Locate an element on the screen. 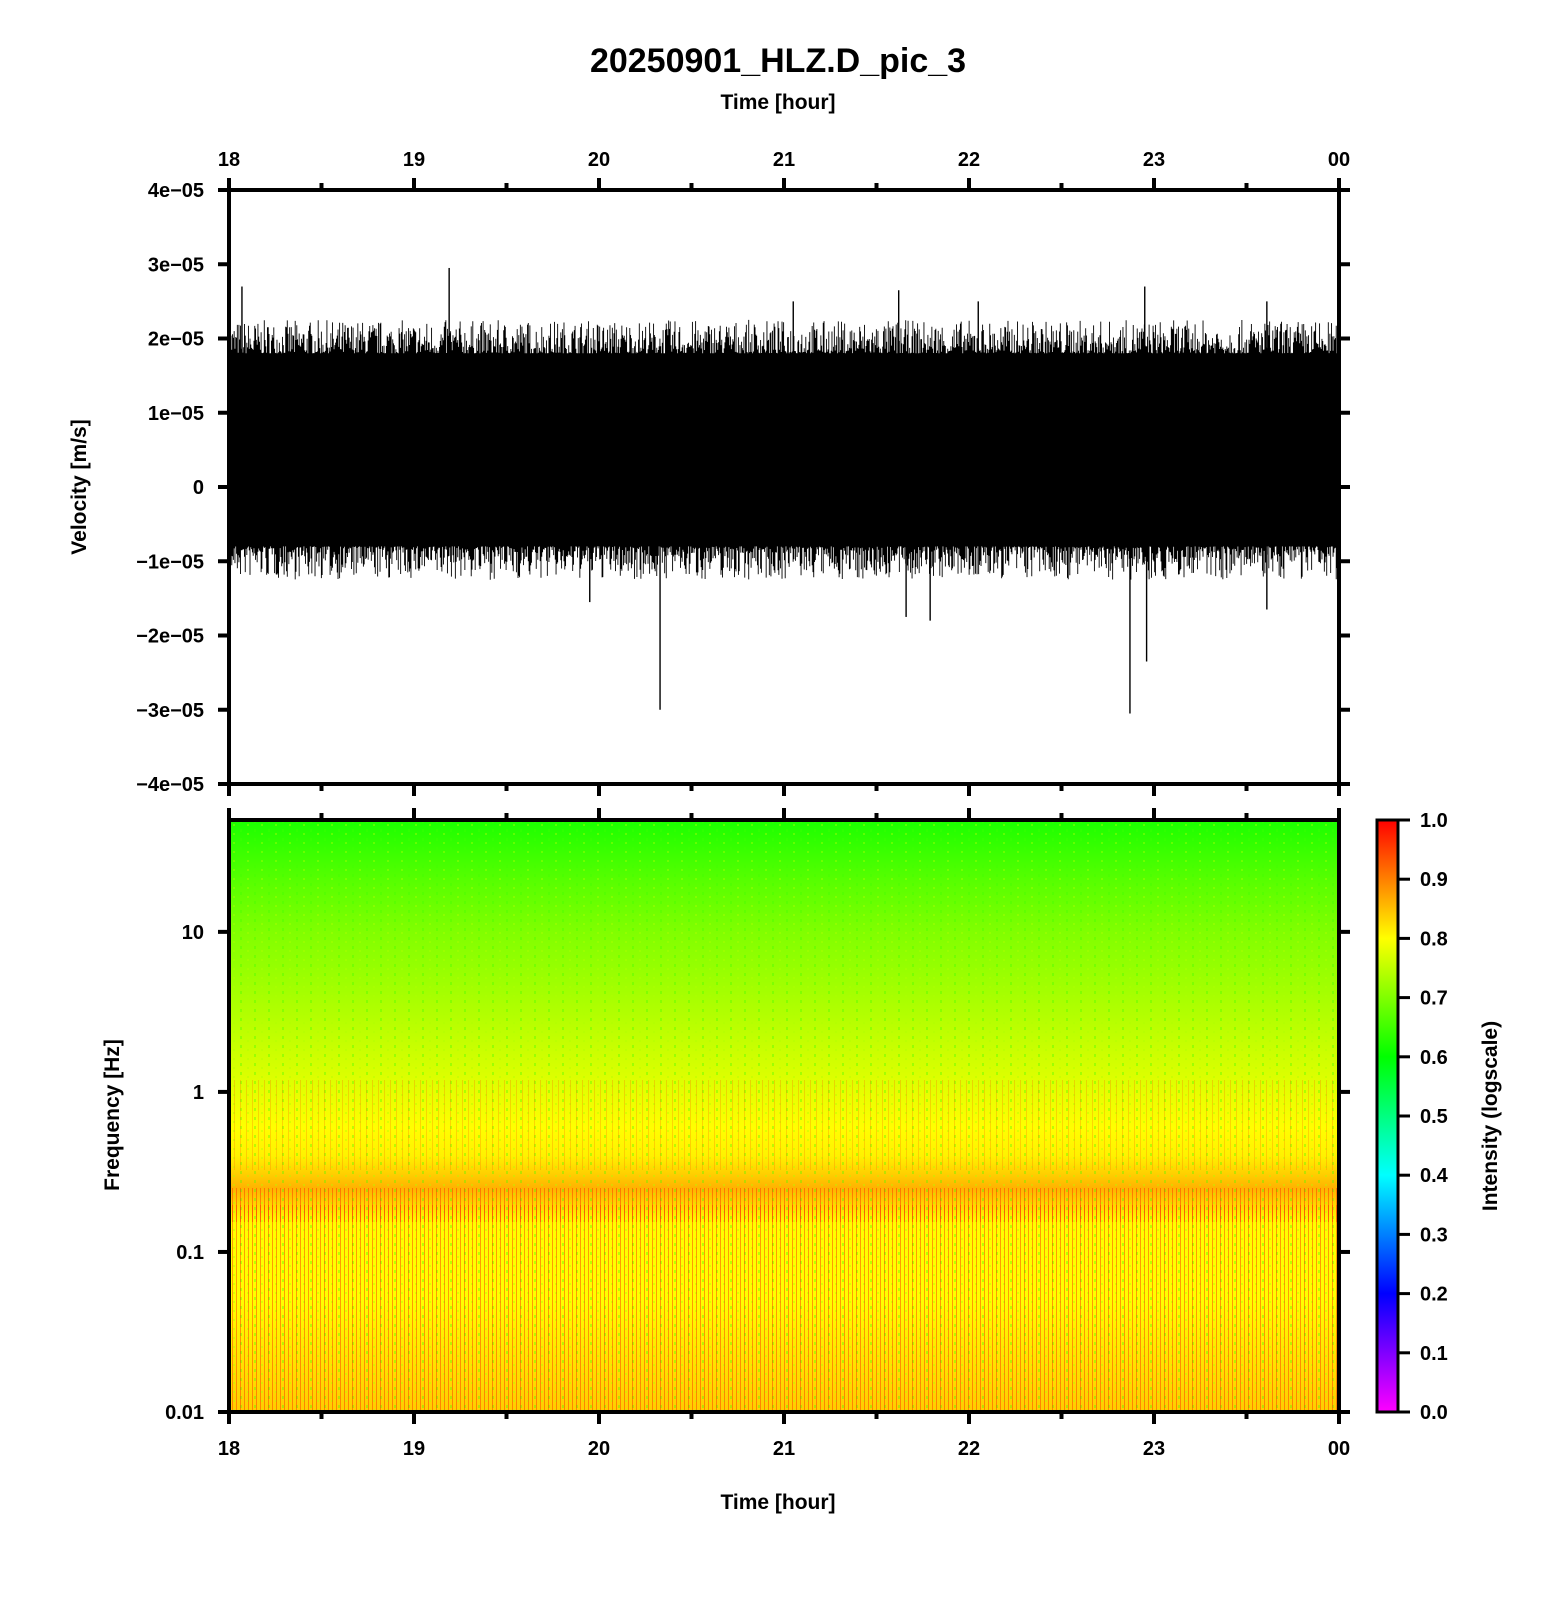  colorbar-tick-label: 0.2 is located at coordinates (1434, 1295).